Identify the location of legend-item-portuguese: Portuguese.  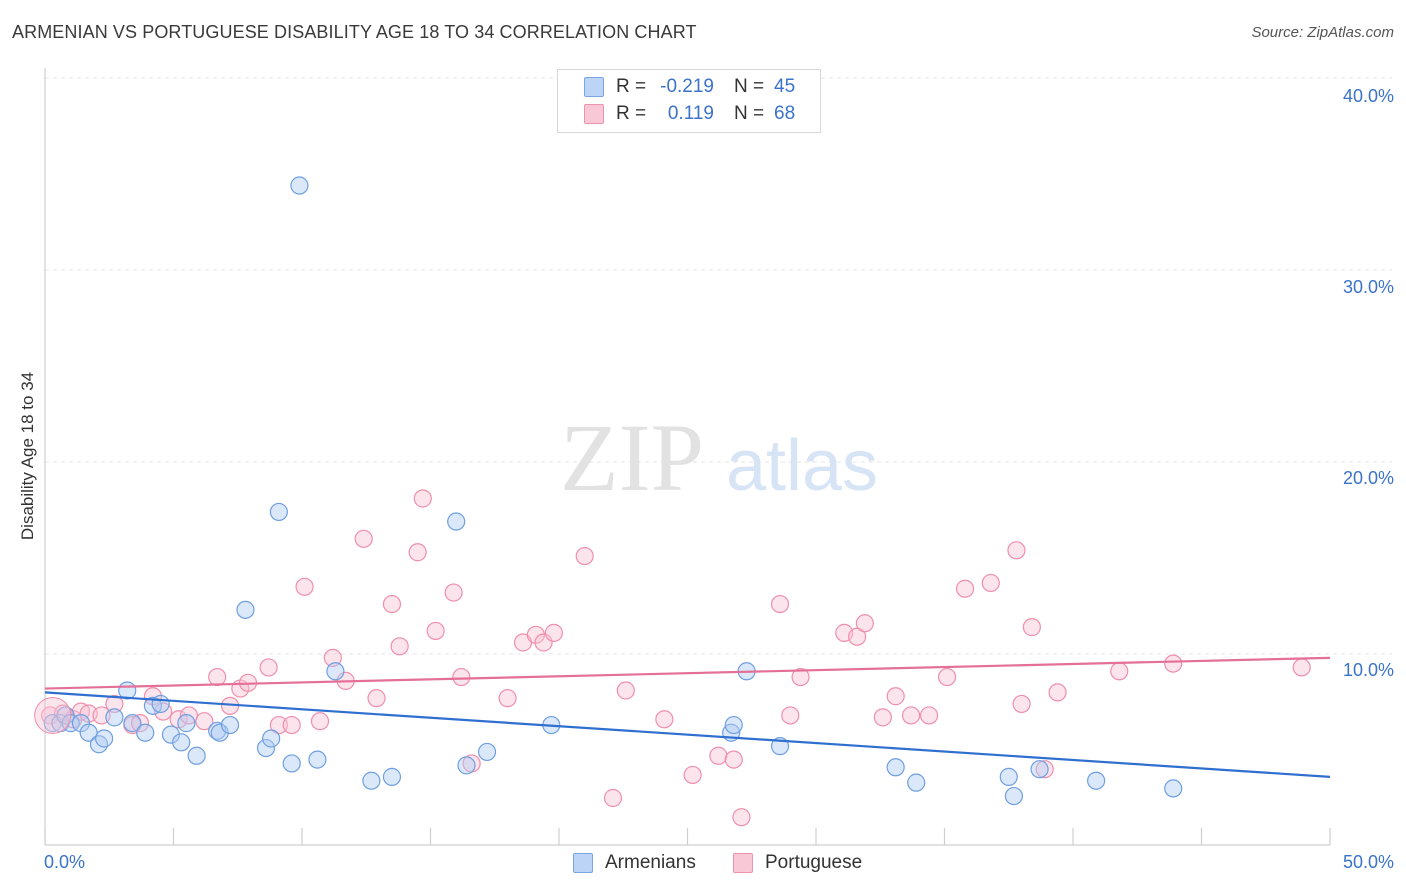
(797, 863).